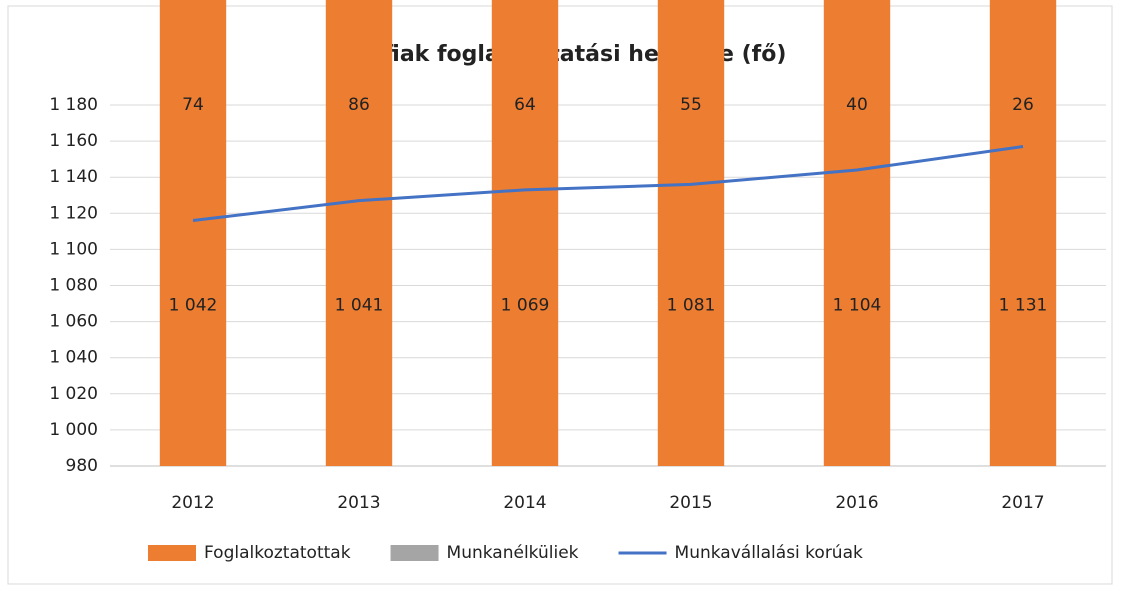 The height and width of the screenshot is (589, 1125). I want to click on y-tick-label: 1 040, so click(73, 358).